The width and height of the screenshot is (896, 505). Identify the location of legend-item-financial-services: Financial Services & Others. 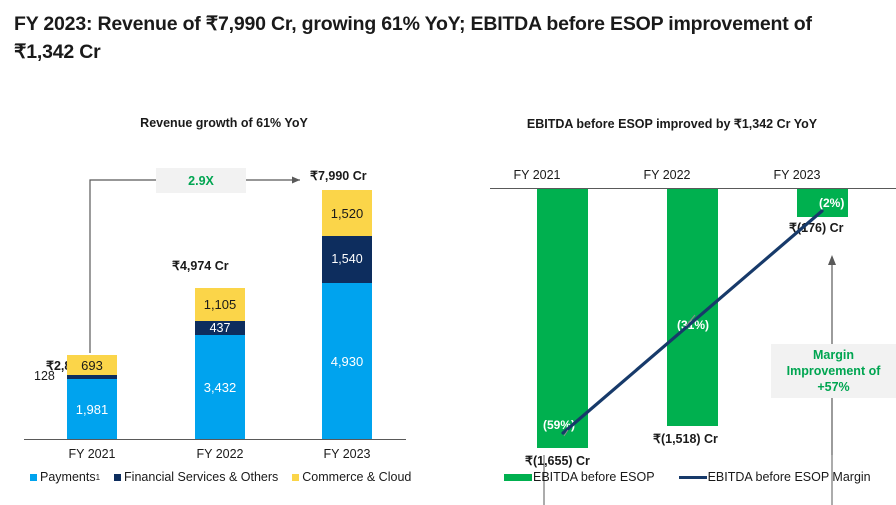
(196, 477).